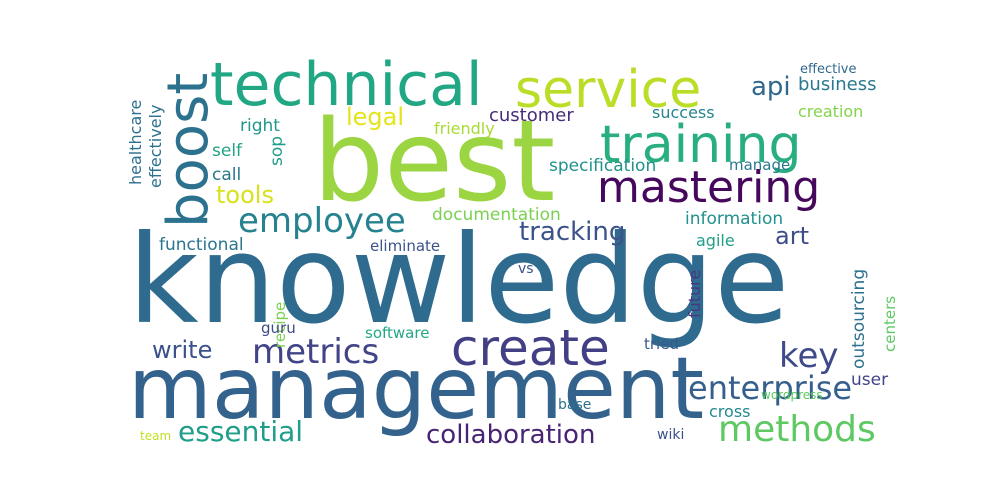 The height and width of the screenshot is (500, 1000). I want to click on word-training: training, so click(700, 145).